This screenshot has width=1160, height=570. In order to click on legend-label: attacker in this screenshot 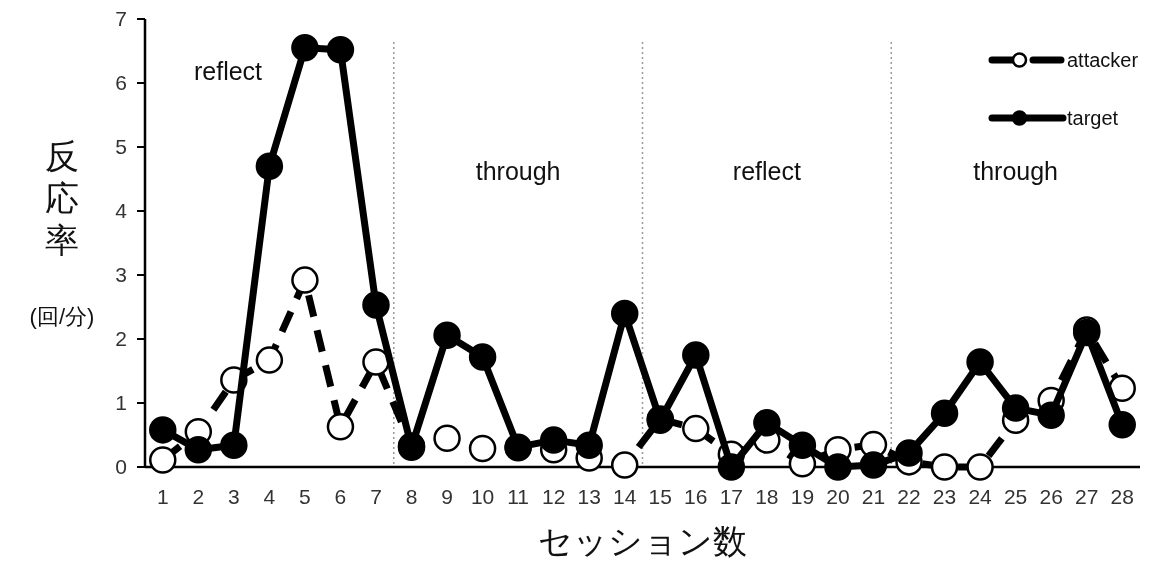, I will do `click(1103, 60)`.